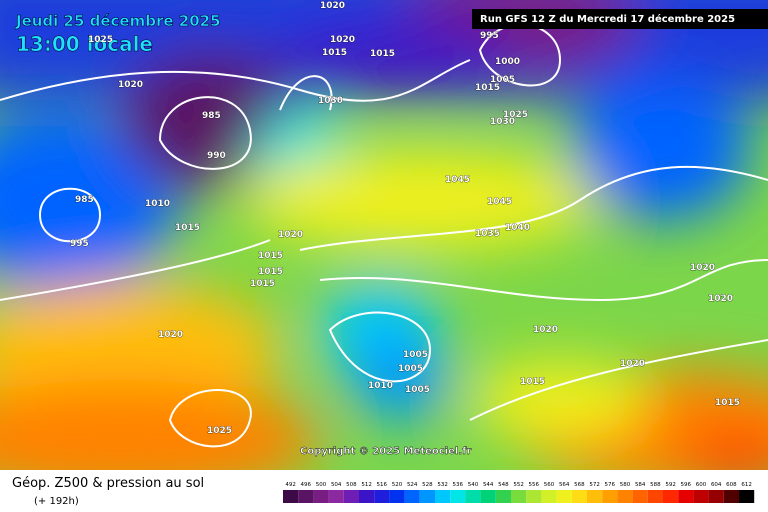 The height and width of the screenshot is (512, 768). Describe the element at coordinates (427, 485) in the screenshot. I see `scale-label: 528` at that location.